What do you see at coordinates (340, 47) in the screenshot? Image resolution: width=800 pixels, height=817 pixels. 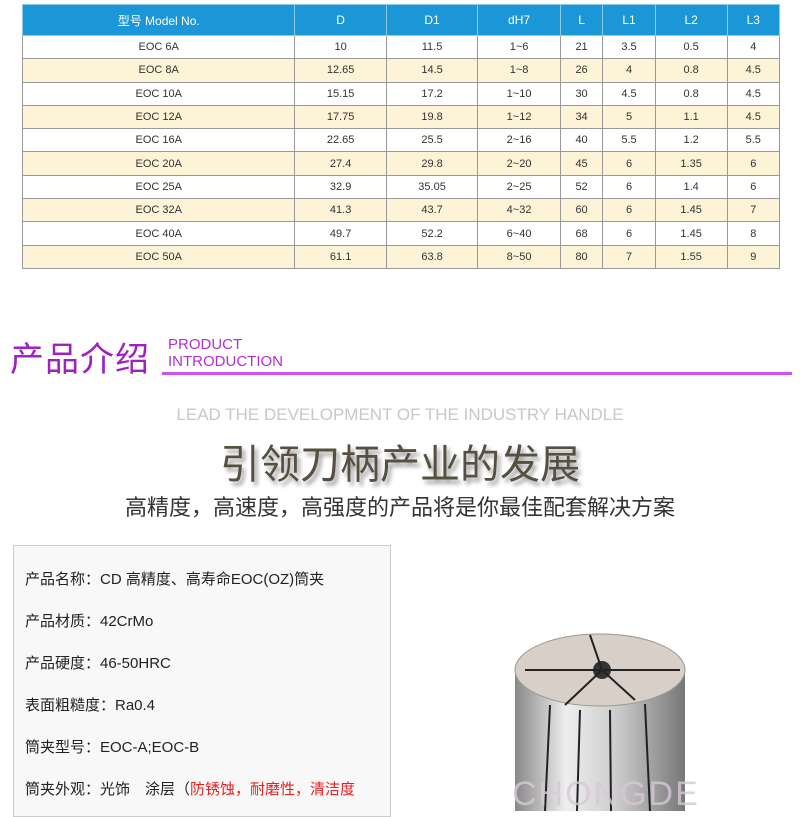 I see `table-cell: 10` at bounding box center [340, 47].